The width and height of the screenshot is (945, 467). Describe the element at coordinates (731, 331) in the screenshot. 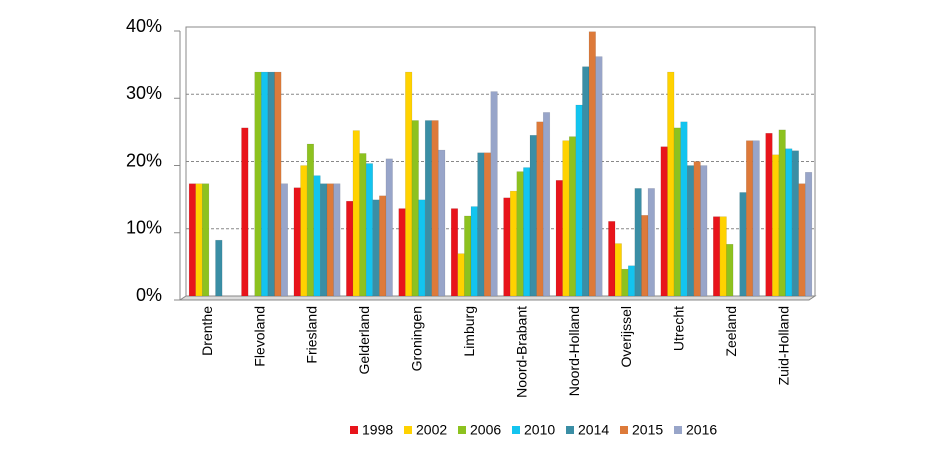

I see `x-tick-label: Zeeland` at that location.